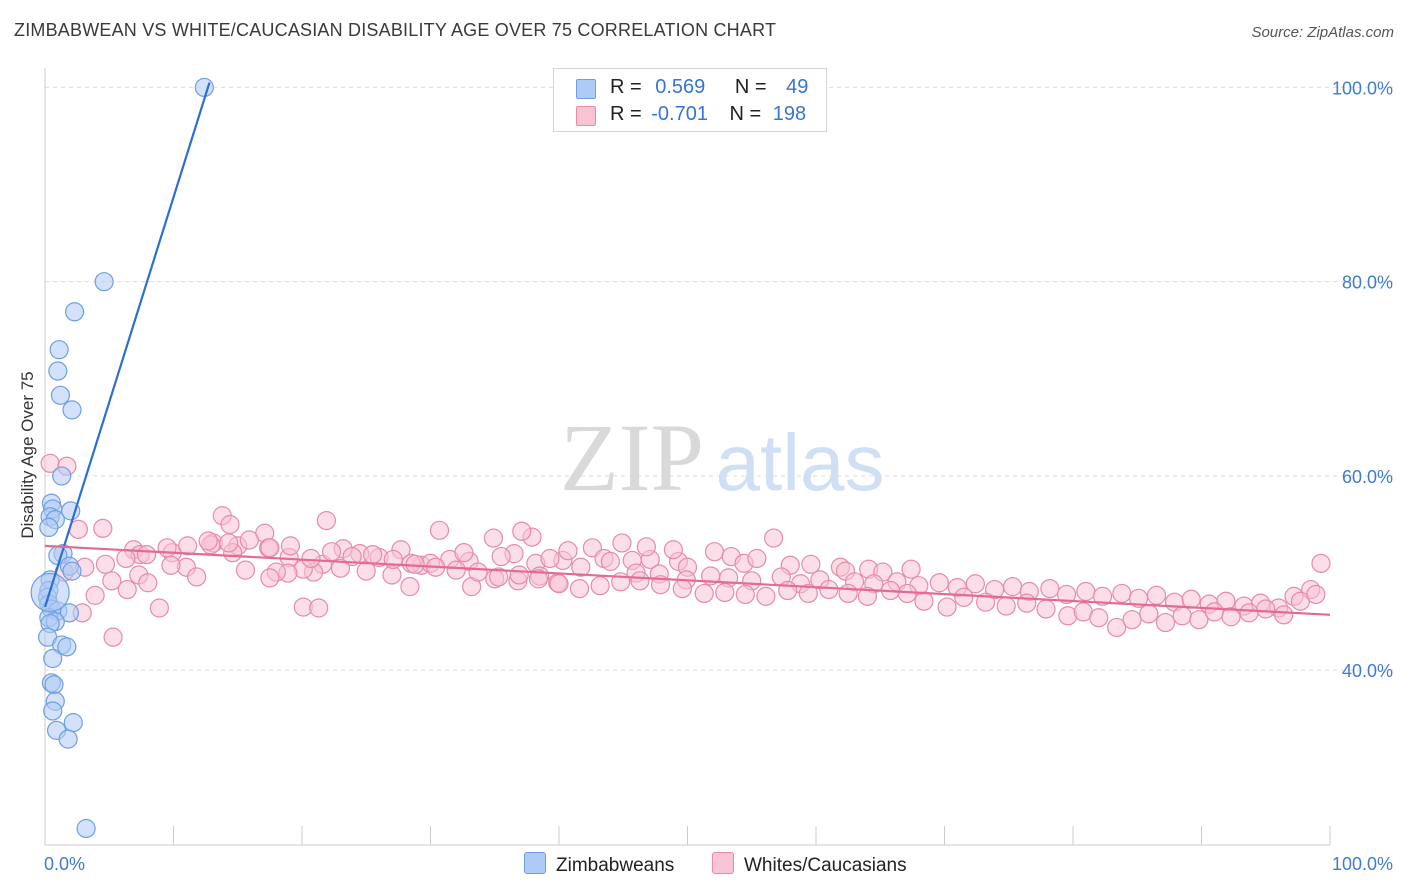 This screenshot has width=1406, height=892. I want to click on legend-item-whites: Whites/Caucasians, so click(809, 864).